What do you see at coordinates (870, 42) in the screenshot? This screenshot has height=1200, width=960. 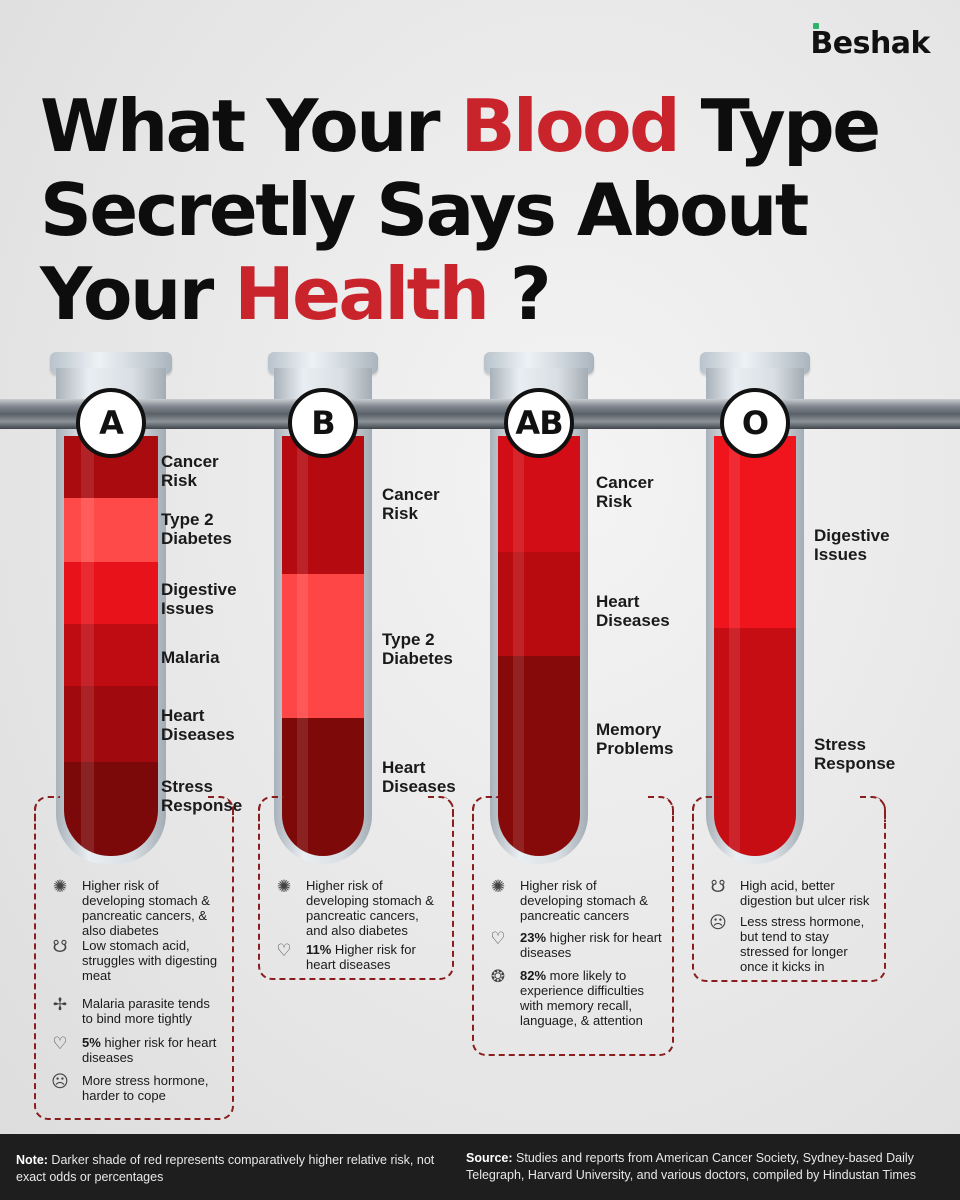 I see `brand-logo: Beshak` at bounding box center [870, 42].